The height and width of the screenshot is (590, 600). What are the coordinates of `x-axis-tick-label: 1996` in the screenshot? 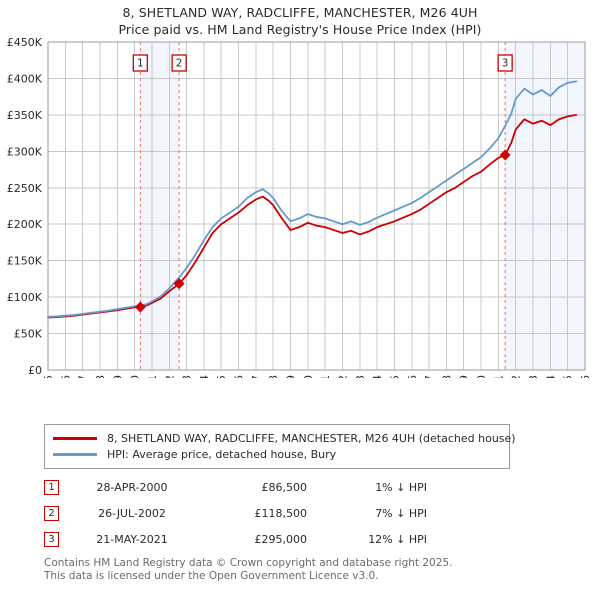 It's located at (65, 376).